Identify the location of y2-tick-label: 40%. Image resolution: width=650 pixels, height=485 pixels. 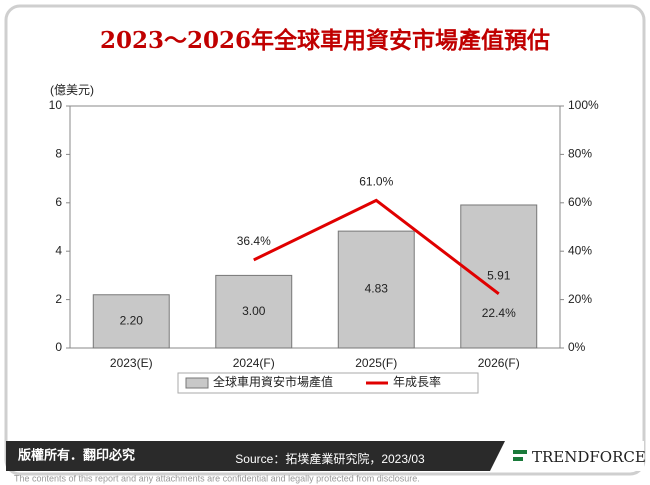
(580, 250).